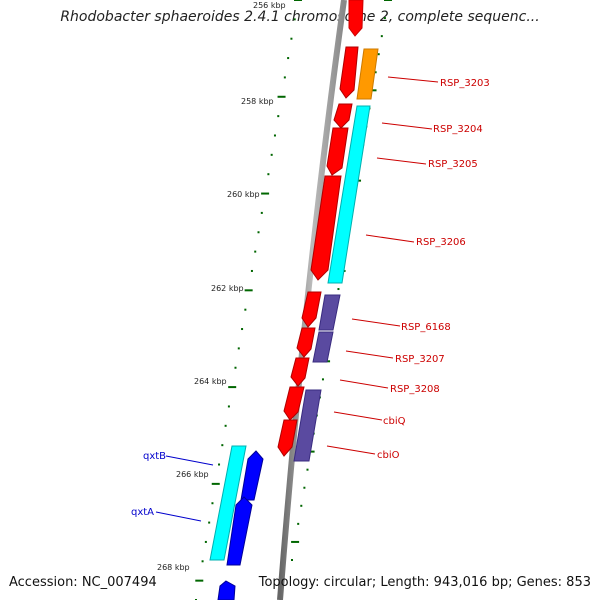  I want to click on gene-arrow-top, so click(356, 18).